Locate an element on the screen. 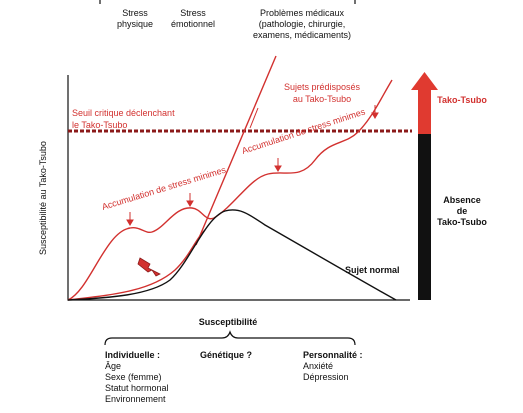 This screenshot has width=523, height=413. down-arrows is located at coordinates (252, 165).